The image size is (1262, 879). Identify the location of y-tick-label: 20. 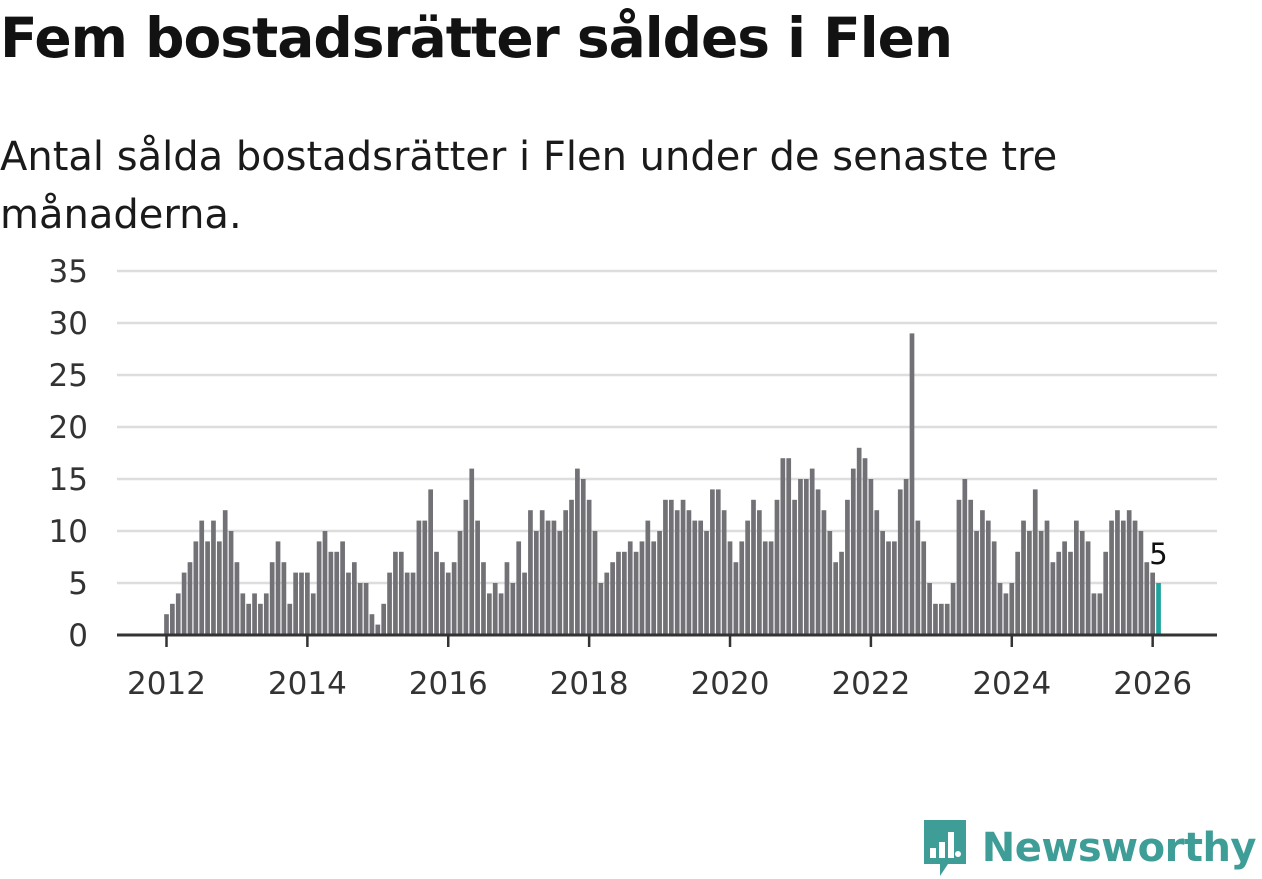
(68, 428).